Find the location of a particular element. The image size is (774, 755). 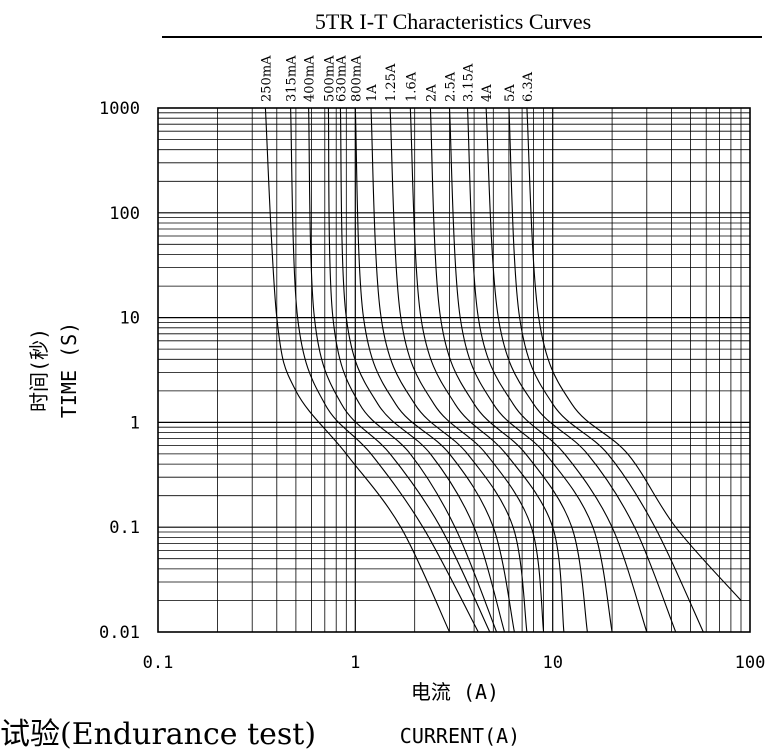

series-label: 1.25A is located at coordinates (391, 82).